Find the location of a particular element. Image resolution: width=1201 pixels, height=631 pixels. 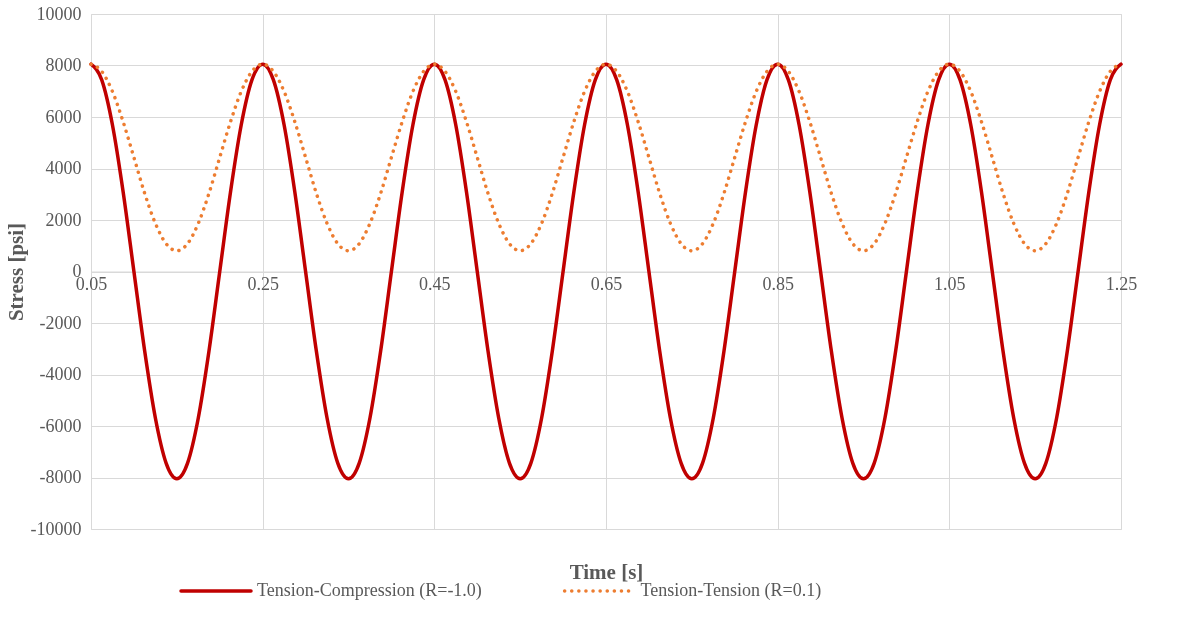

y-tick-label: -10000 is located at coordinates (56, 528).